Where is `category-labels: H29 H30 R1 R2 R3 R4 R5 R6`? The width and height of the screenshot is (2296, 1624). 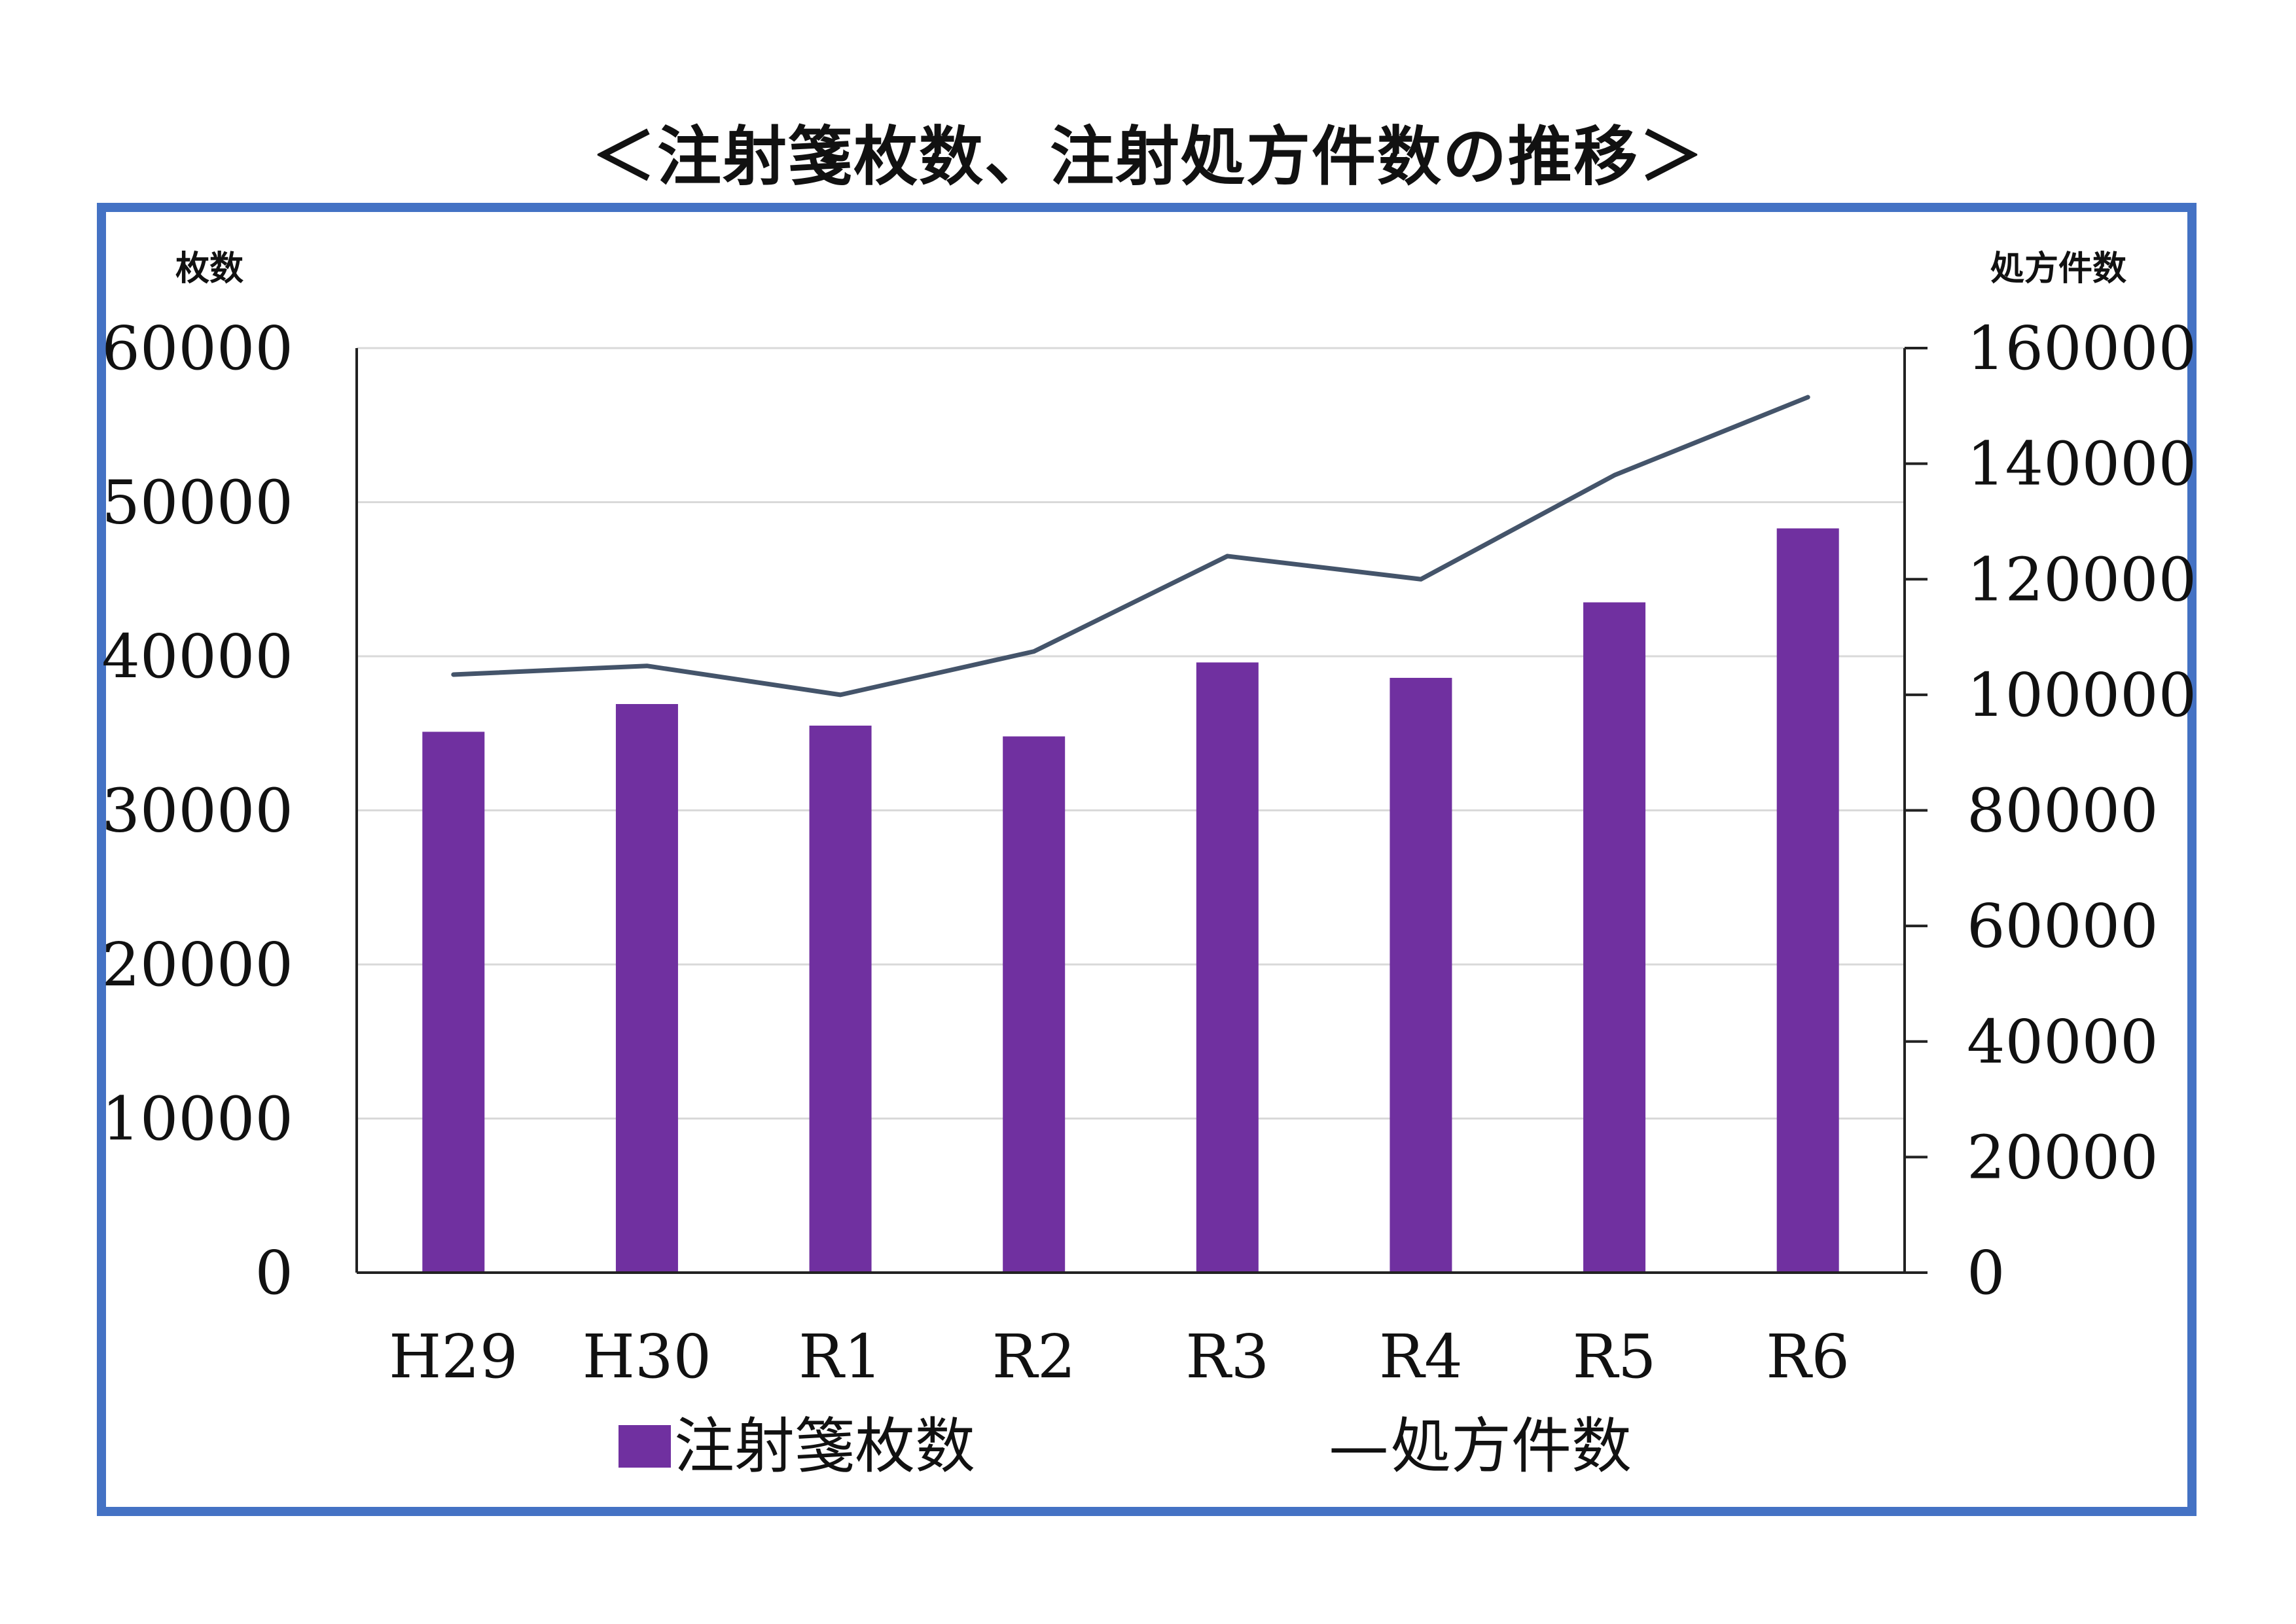 category-labels: H29 H30 R1 R2 R3 R4 R5 R6 is located at coordinates (1119, 1357).